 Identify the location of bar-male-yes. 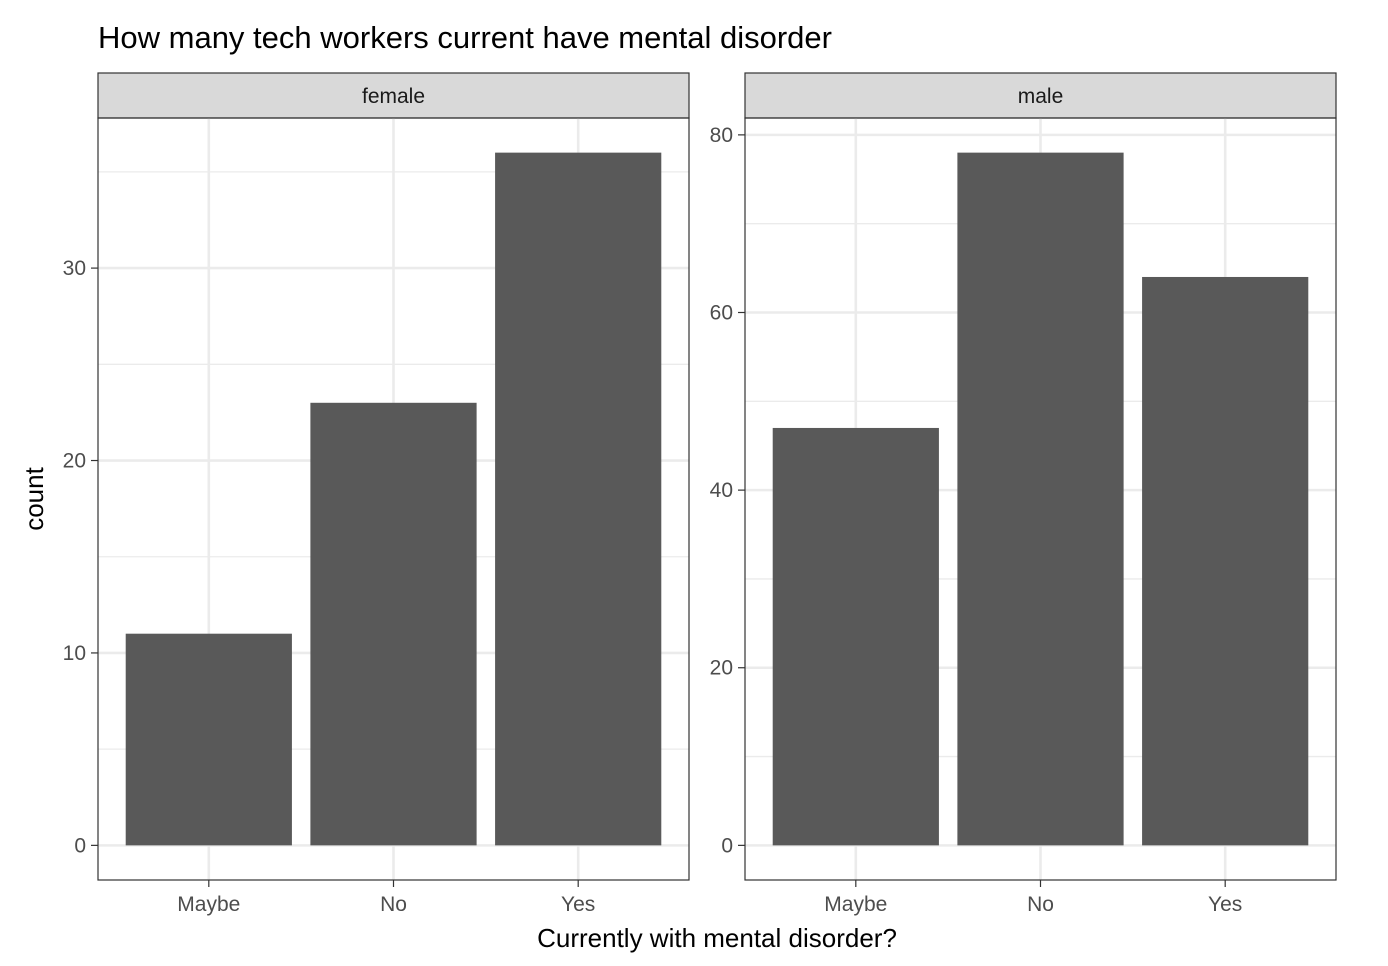
(1225, 561).